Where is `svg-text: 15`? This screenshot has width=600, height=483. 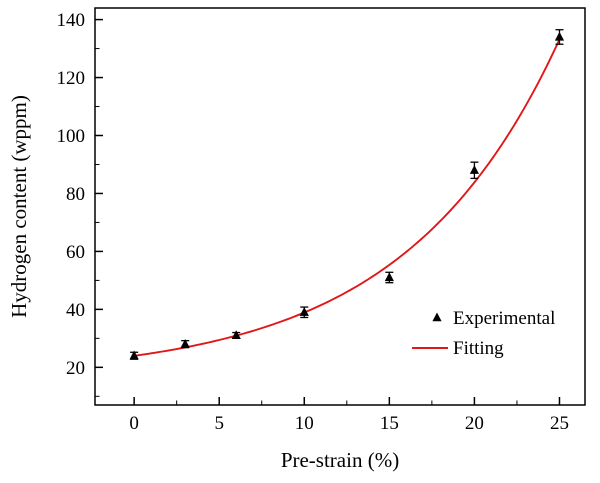
svg-text: 15 is located at coordinates (389, 423).